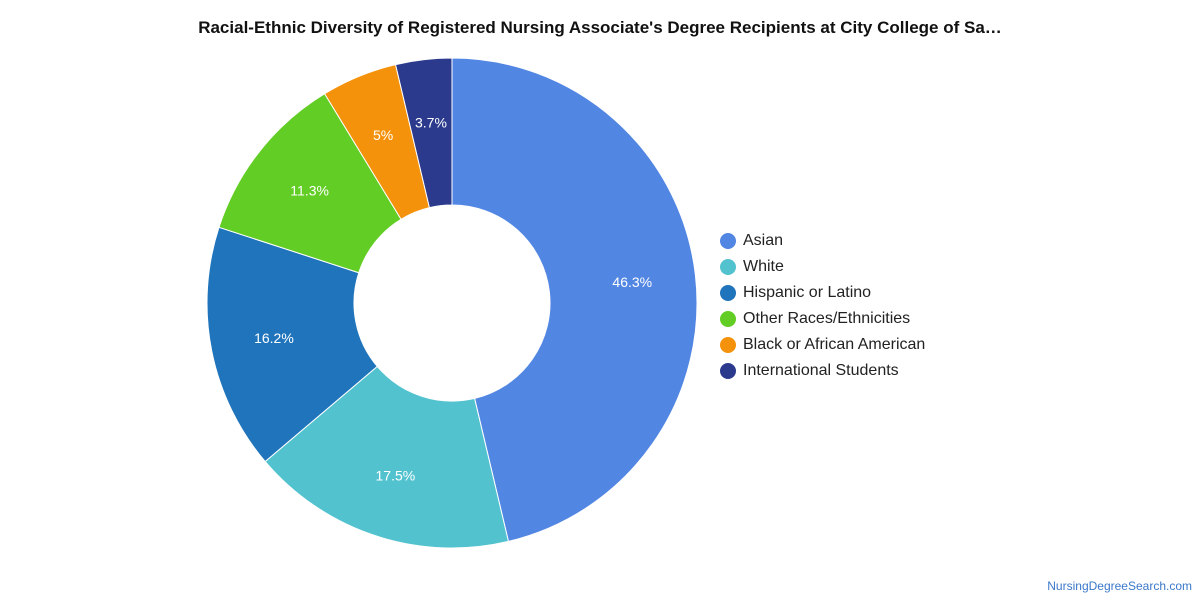  Describe the element at coordinates (396, 475) in the screenshot. I see `slice-label-white: 17.5%` at that location.